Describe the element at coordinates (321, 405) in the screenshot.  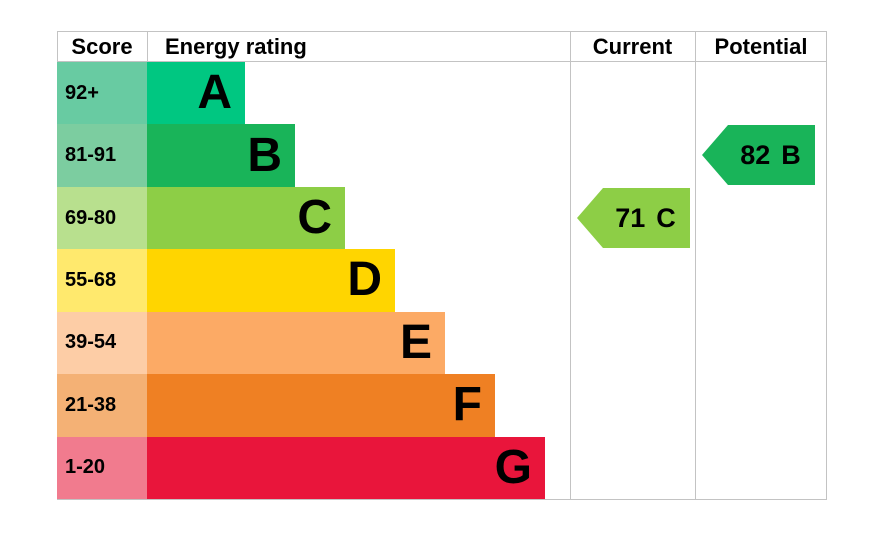
I see `band-bar-f: F` at that location.